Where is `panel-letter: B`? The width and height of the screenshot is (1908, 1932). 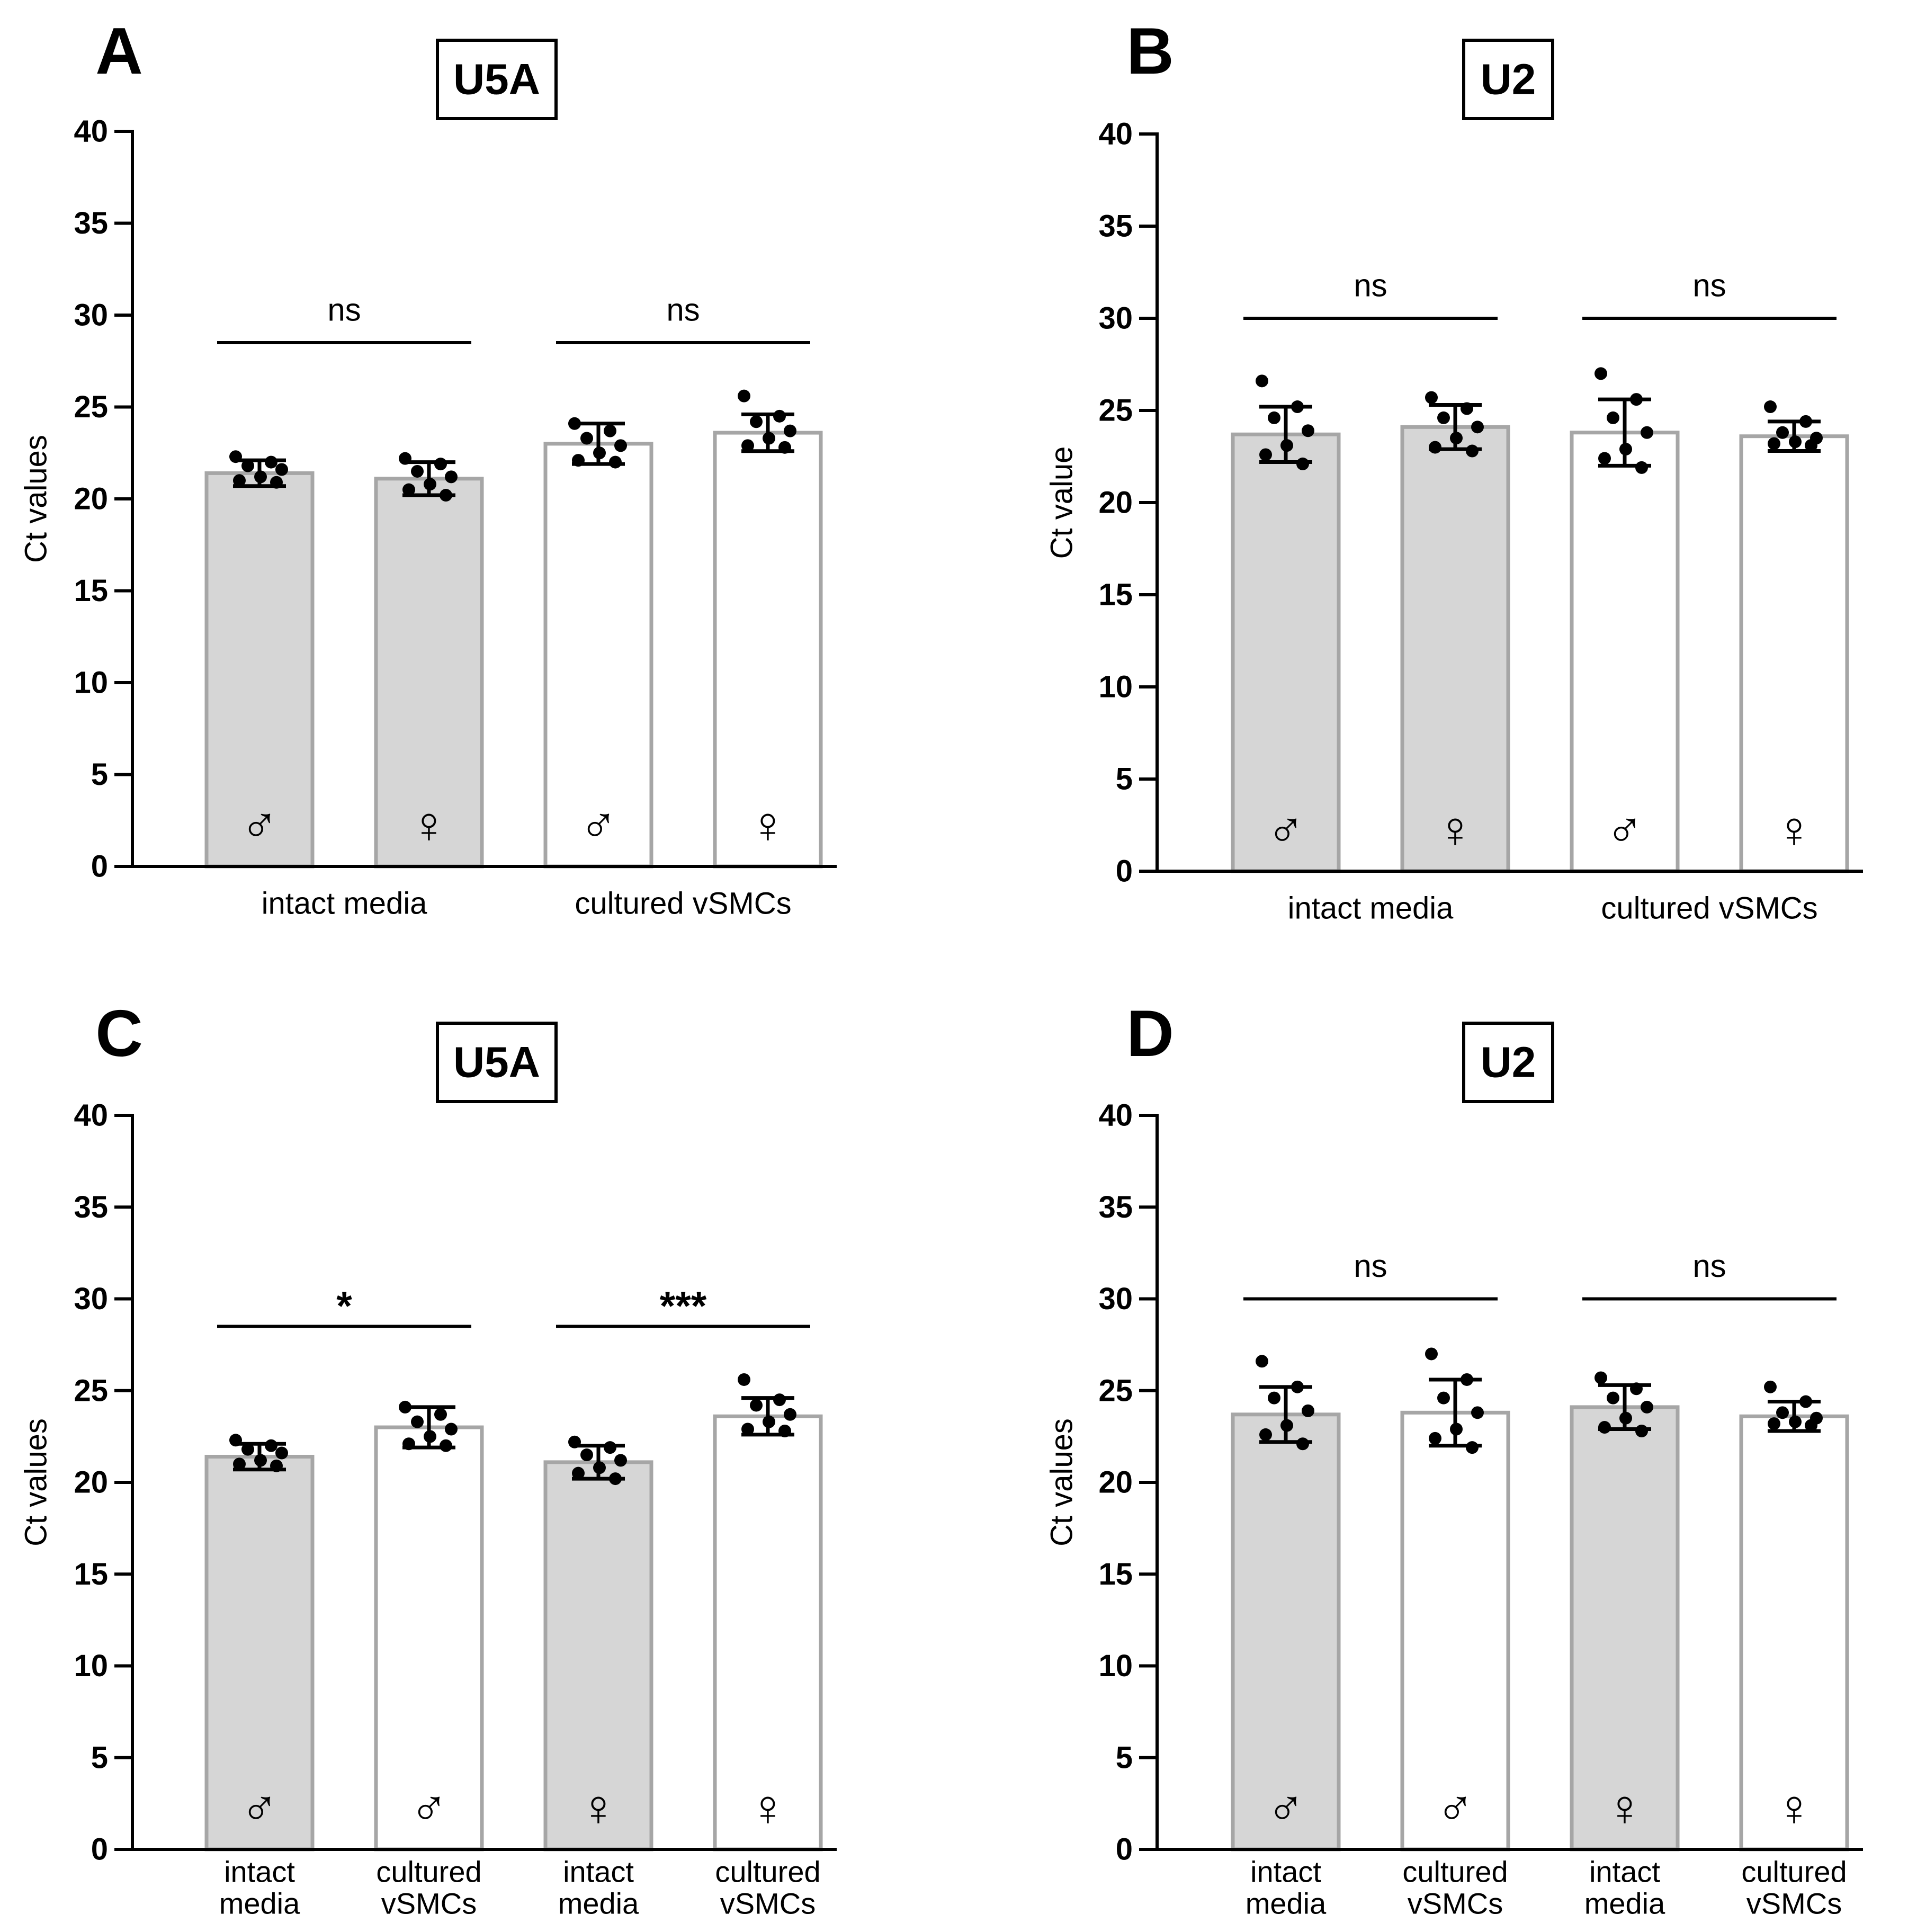
panel-letter: B is located at coordinates (1150, 51).